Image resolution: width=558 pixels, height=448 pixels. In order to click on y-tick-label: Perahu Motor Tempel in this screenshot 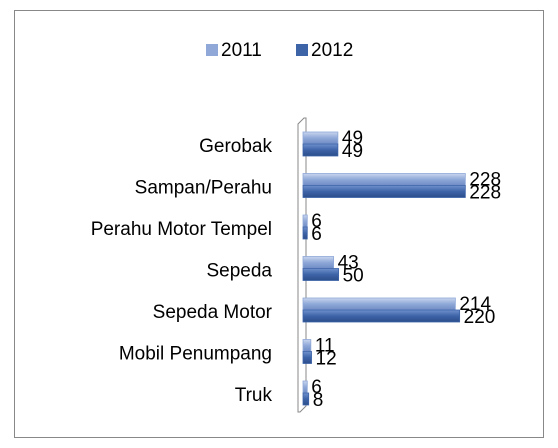, I will do `click(181, 229)`.